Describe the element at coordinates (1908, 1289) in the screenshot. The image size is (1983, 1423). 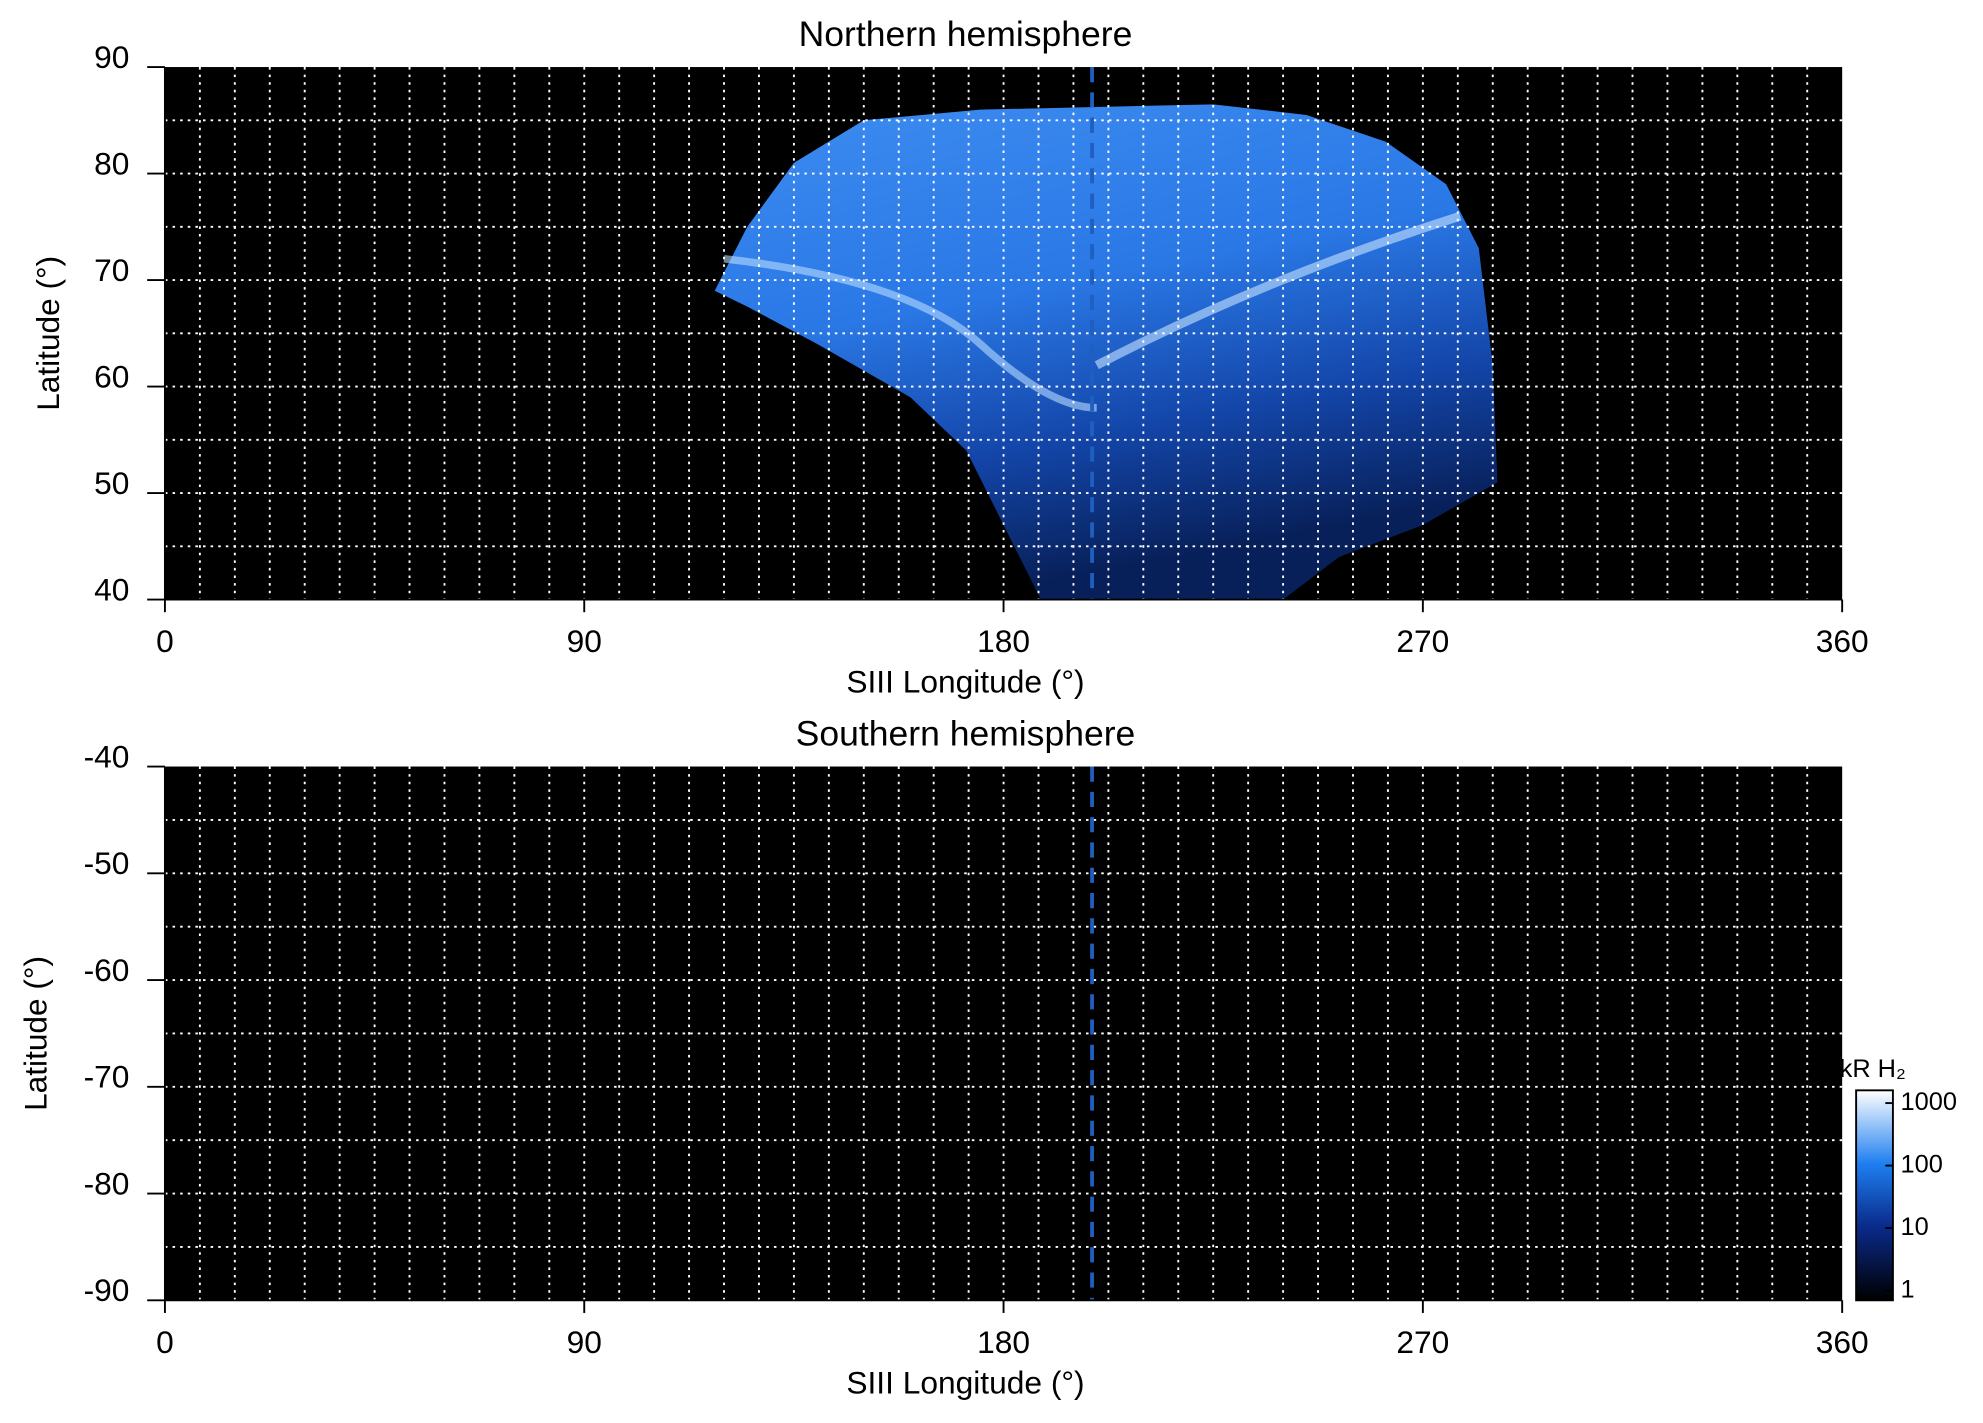
I see `colorbar-tick-label: 1` at that location.